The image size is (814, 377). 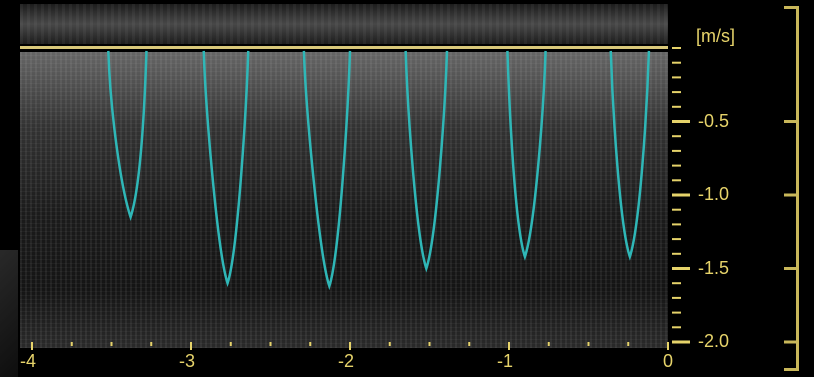 I want to click on time-tick-label: -1, so click(x=505, y=361).